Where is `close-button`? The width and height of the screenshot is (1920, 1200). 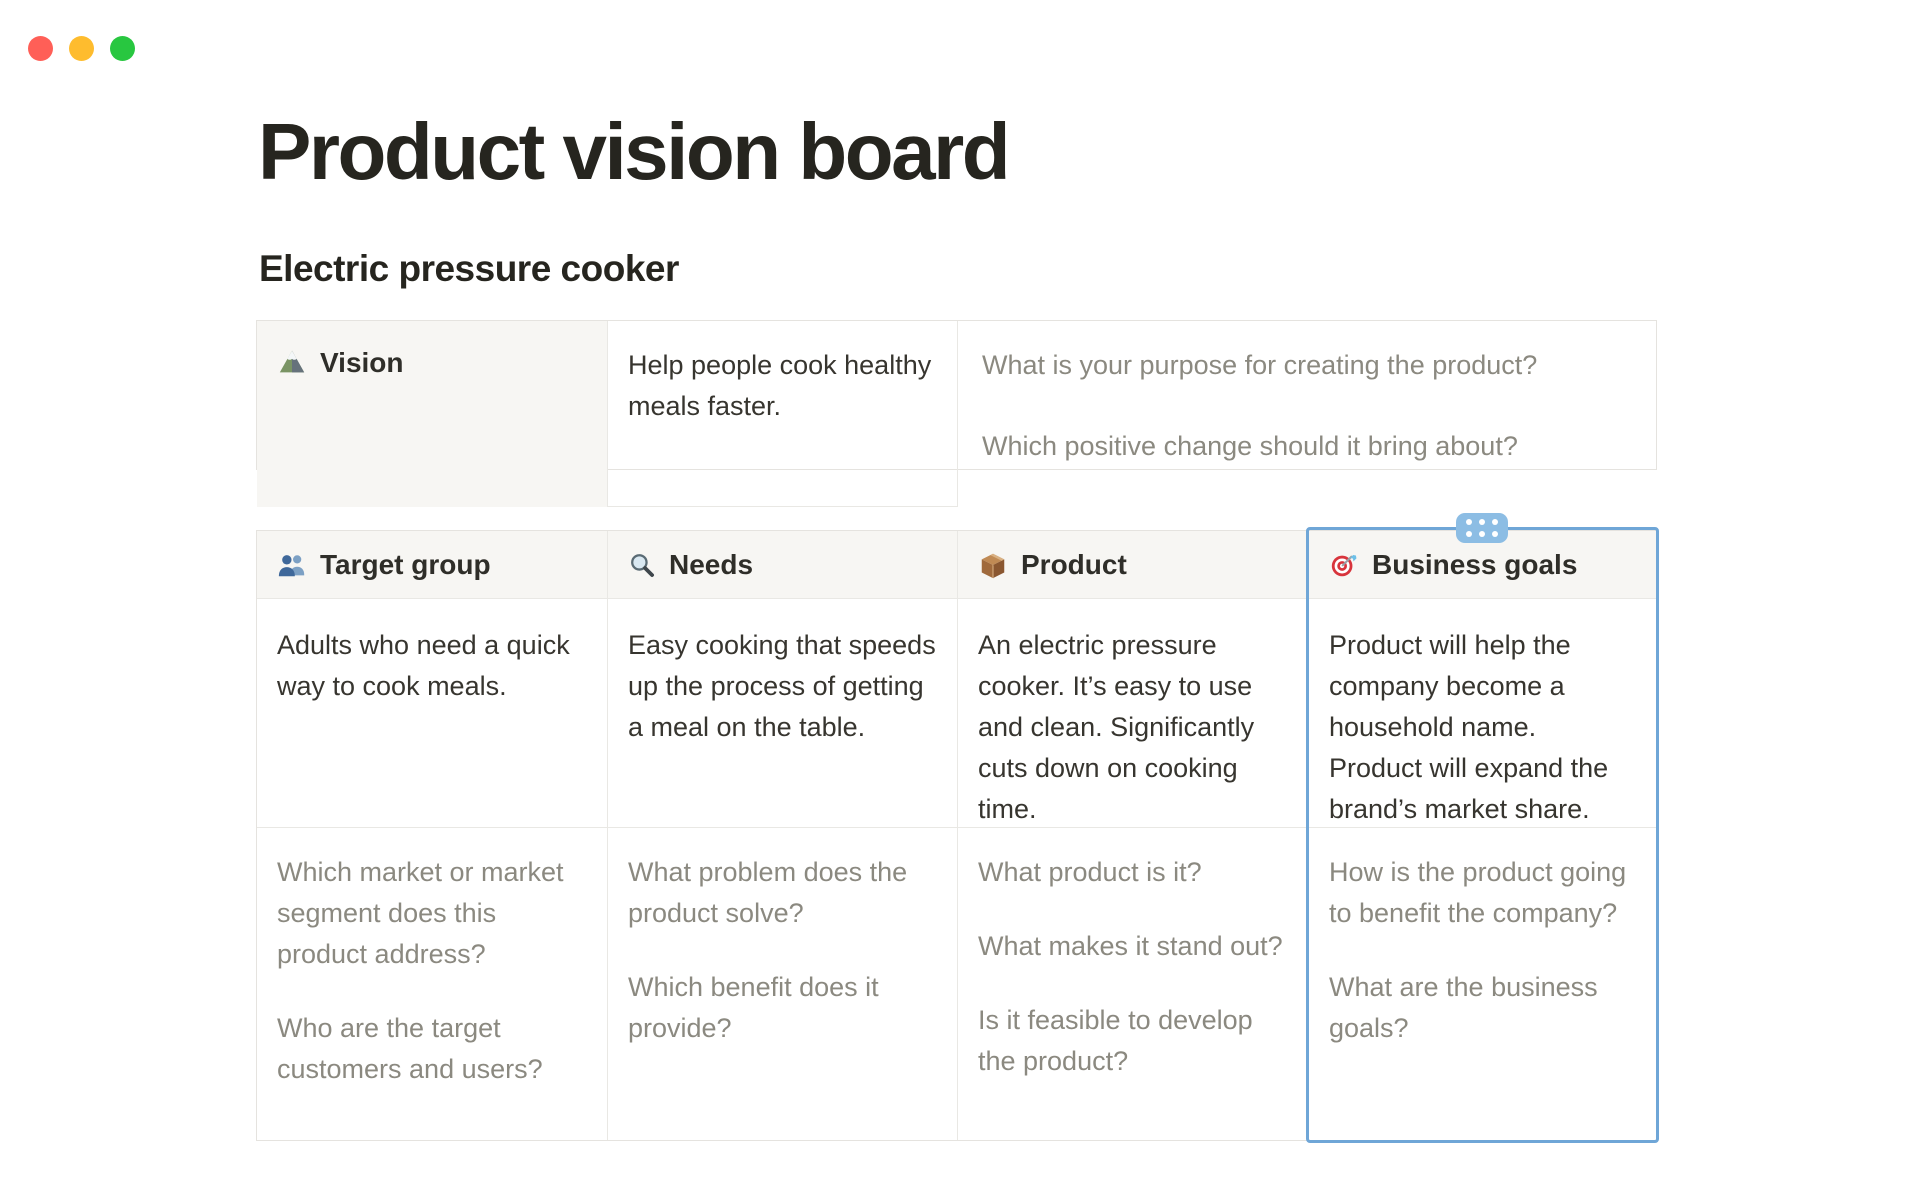
close-button is located at coordinates (40, 48).